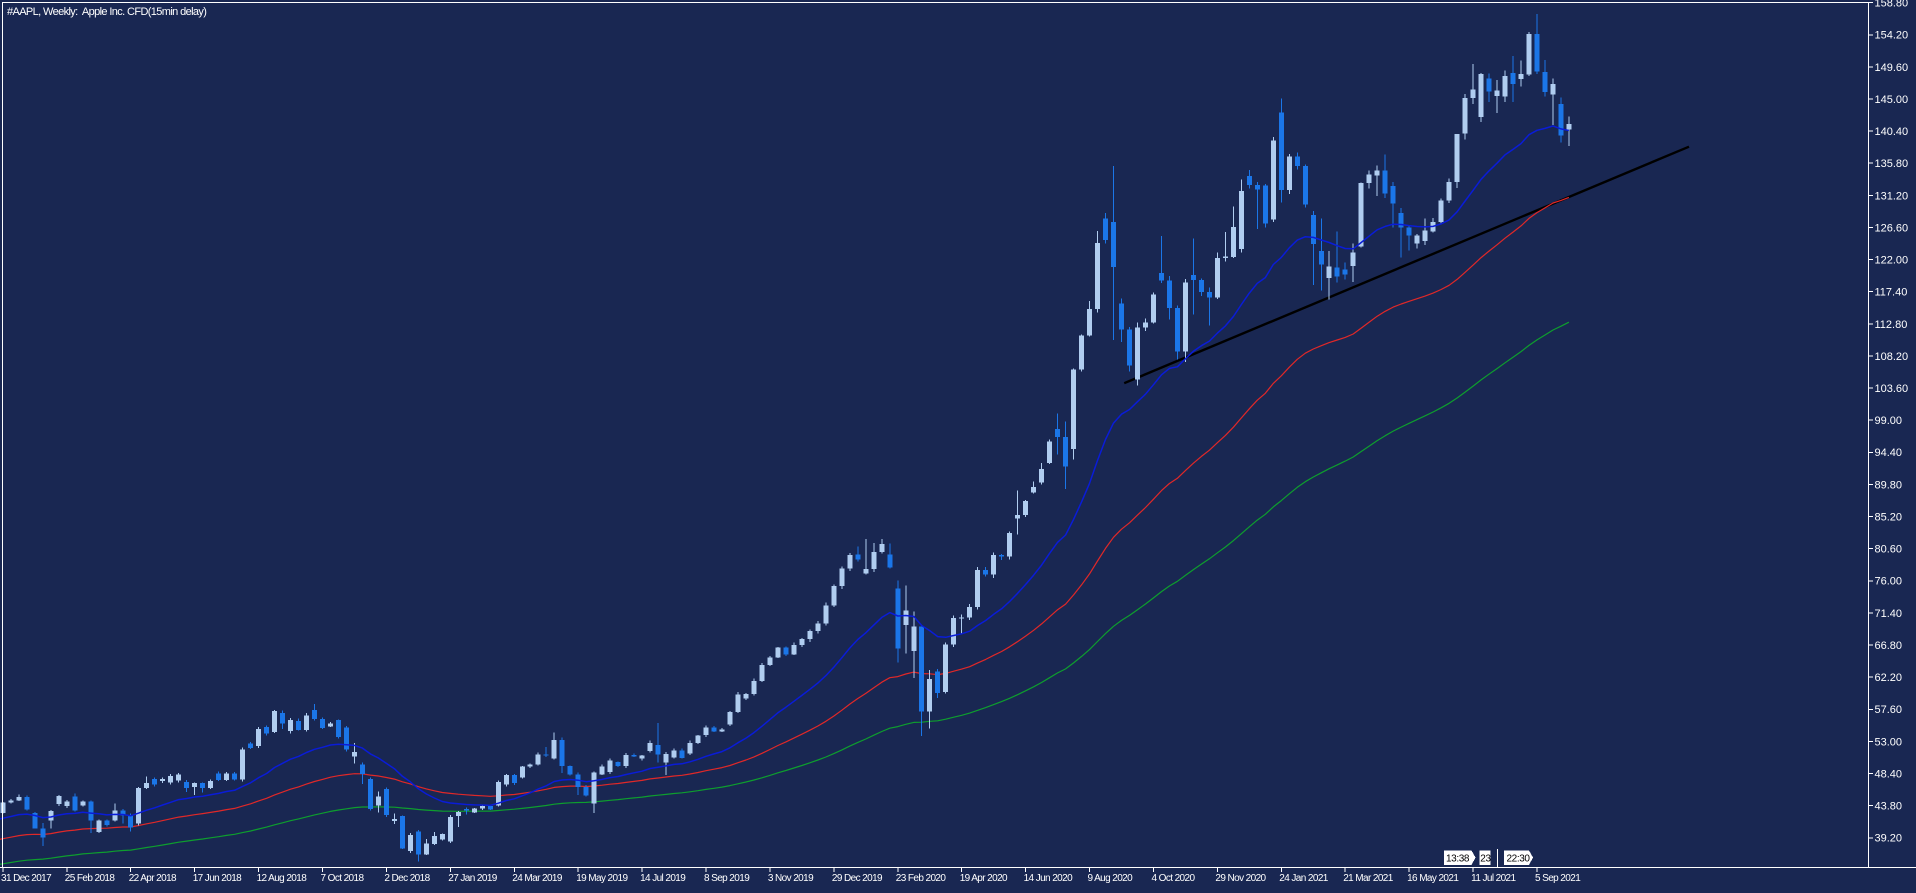 The width and height of the screenshot is (1916, 893). I want to click on svg-text: 66.80, so click(1889, 646).